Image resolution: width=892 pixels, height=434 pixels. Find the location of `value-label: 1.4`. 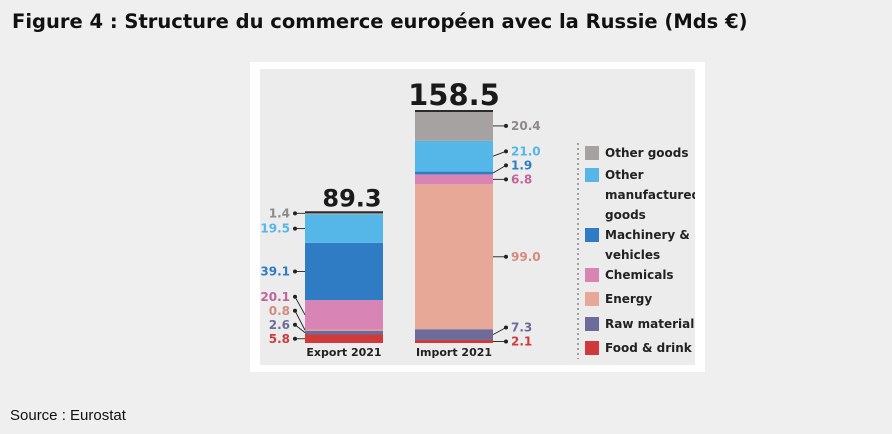

value-label: 1.4 is located at coordinates (279, 213).